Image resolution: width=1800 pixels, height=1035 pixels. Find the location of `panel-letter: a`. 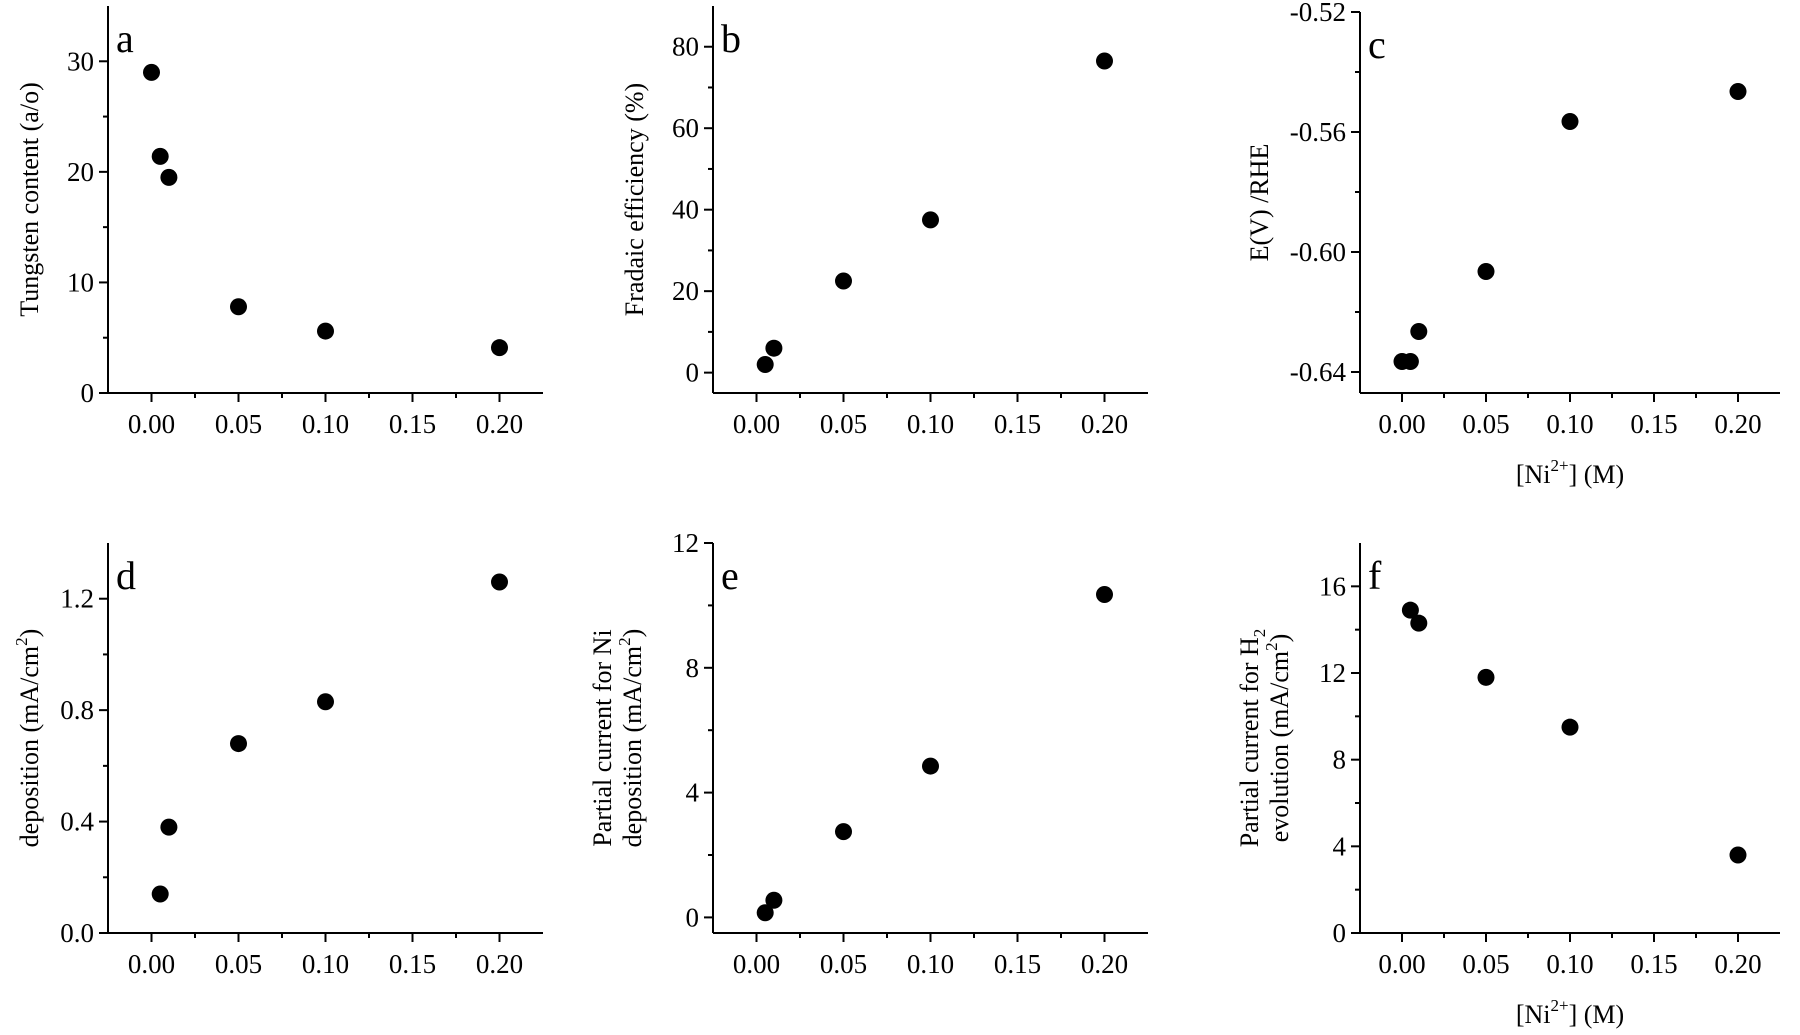

panel-letter: a is located at coordinates (125, 38).